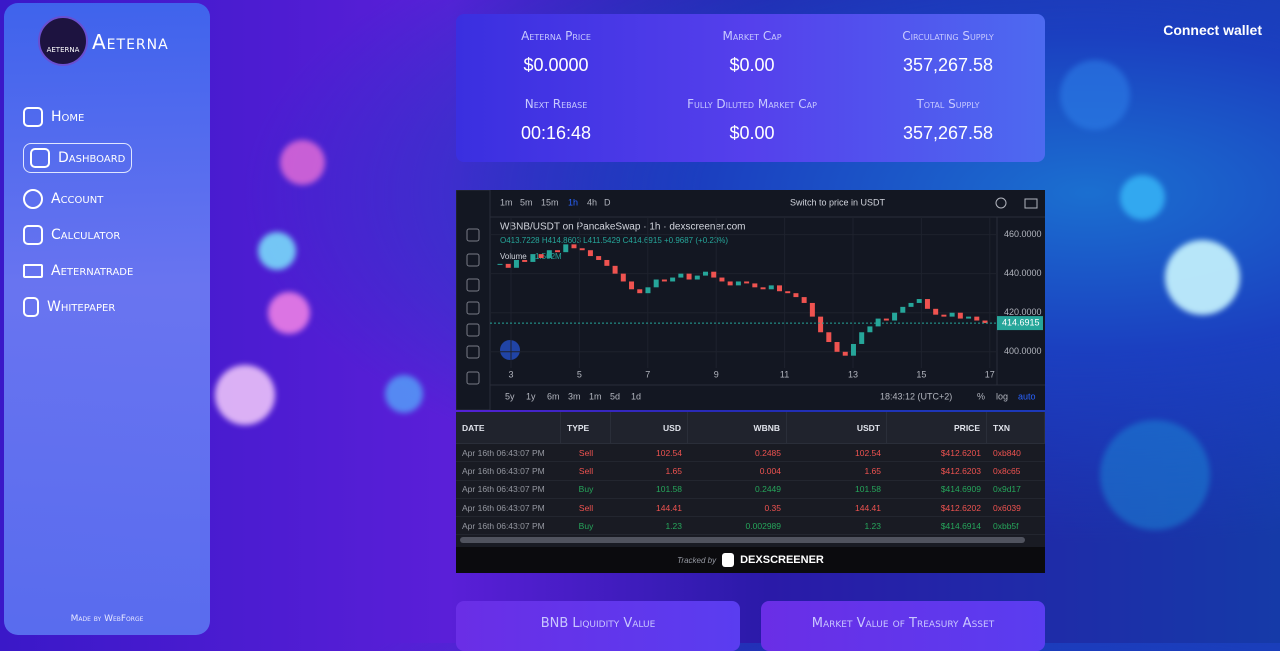  What do you see at coordinates (763, 525) in the screenshot?
I see `table-cell: 0.002989` at bounding box center [763, 525].